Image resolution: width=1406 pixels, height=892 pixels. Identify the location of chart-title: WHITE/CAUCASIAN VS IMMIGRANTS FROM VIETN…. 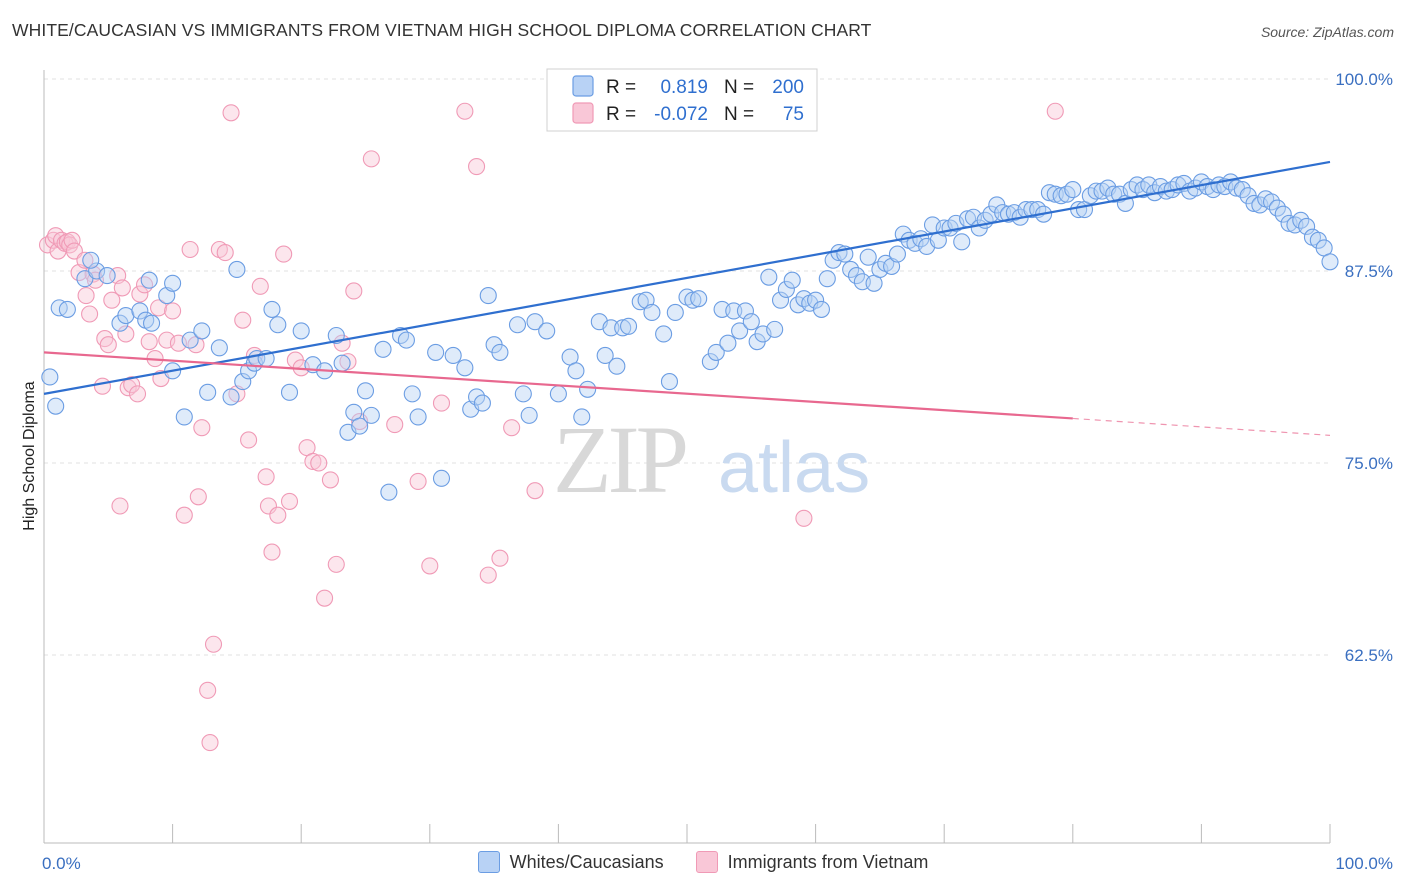
(442, 30).